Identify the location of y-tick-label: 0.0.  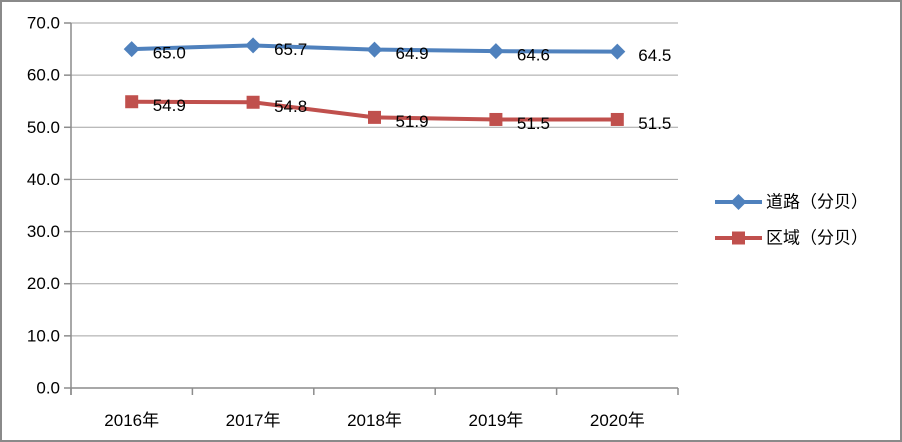
(48, 388).